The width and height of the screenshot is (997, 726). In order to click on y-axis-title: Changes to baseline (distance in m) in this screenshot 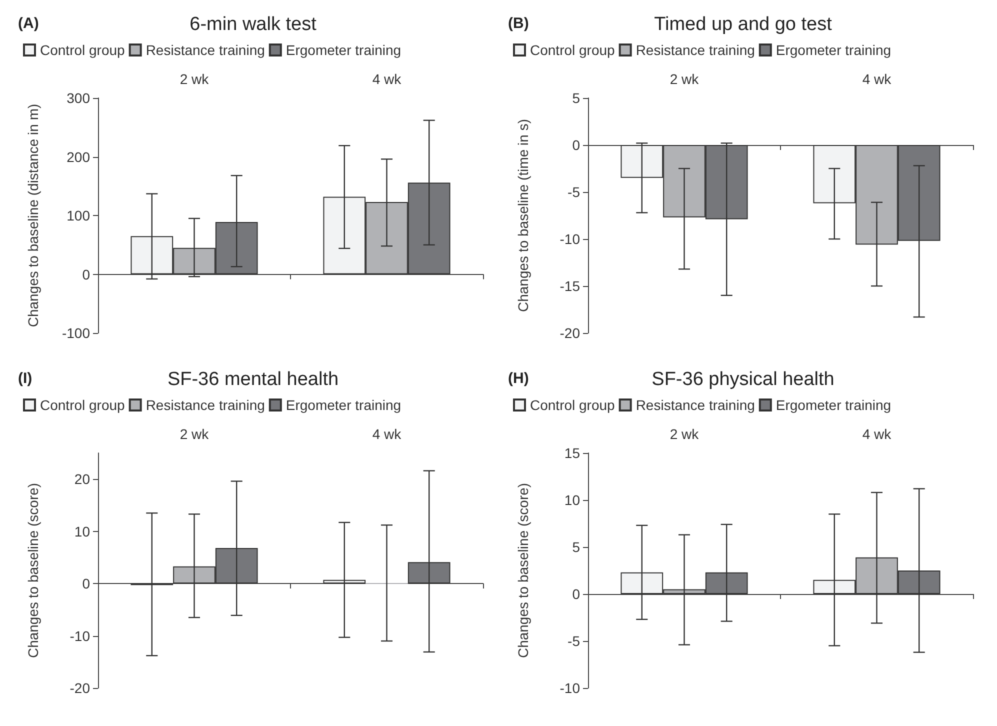, I will do `click(33, 216)`.